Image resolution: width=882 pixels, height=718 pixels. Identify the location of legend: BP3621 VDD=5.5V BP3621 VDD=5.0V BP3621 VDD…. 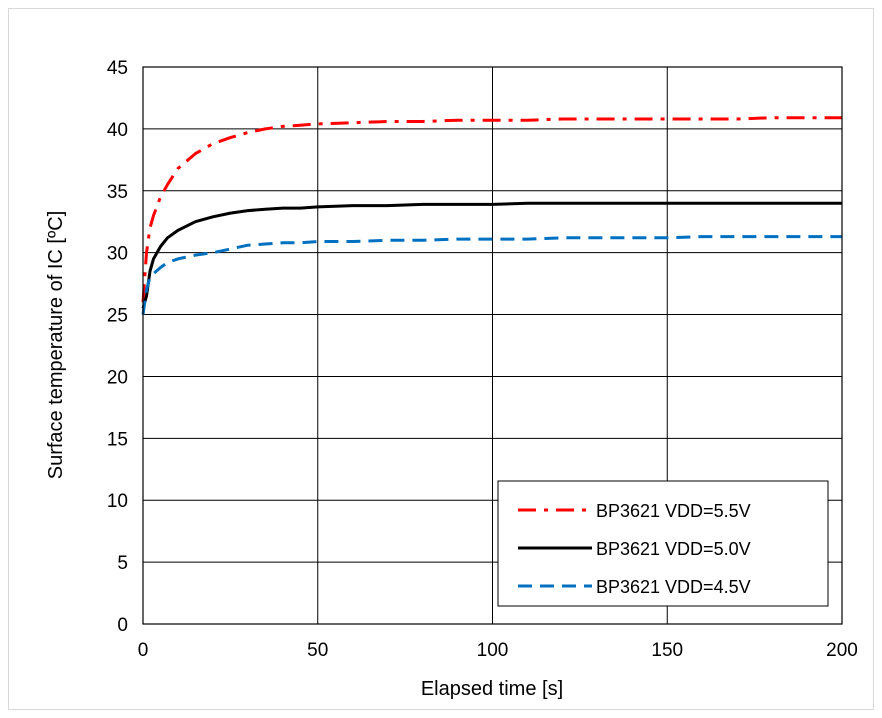
(663, 543).